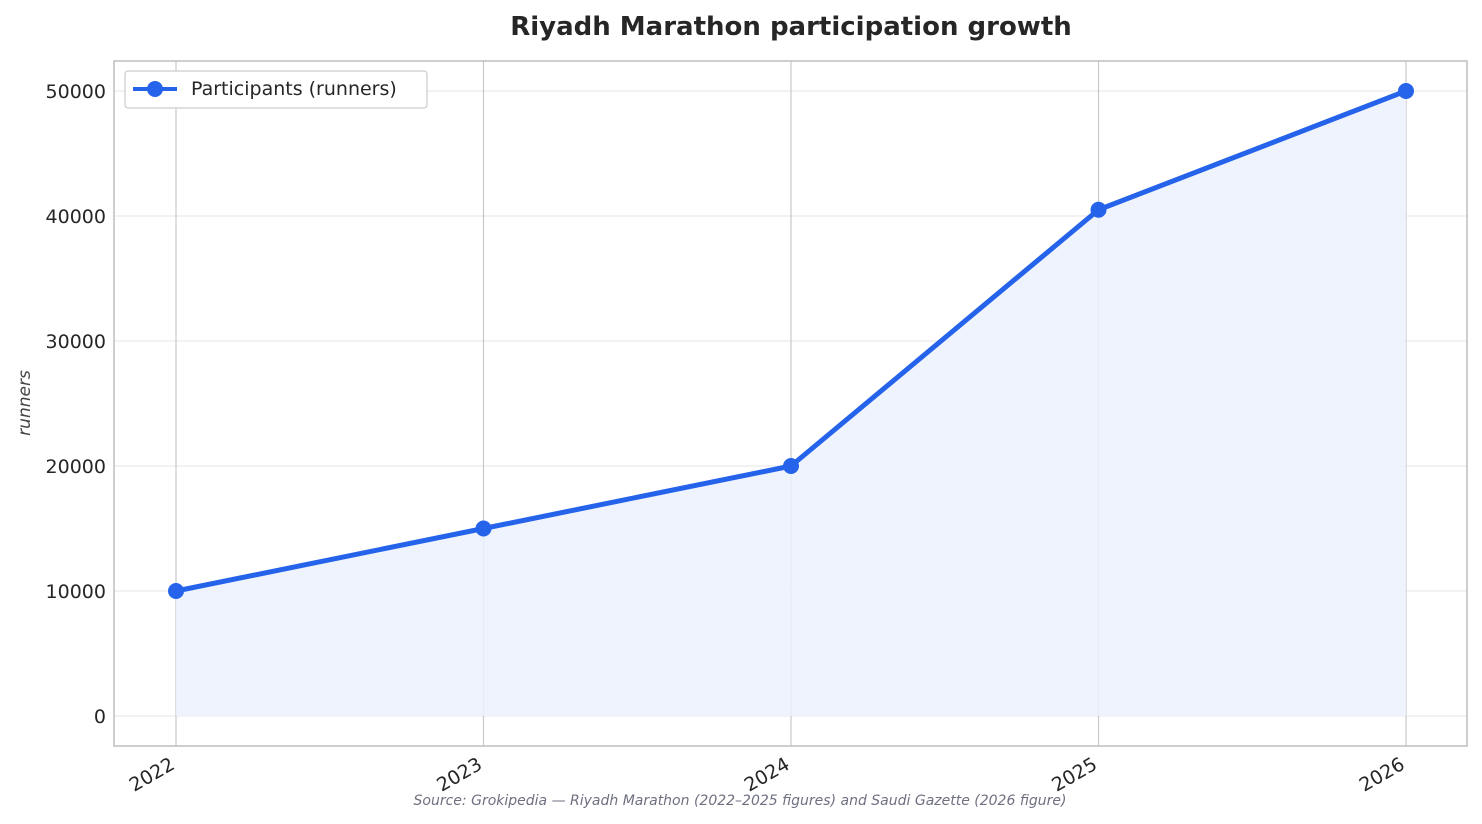 The image size is (1482, 824). I want to click on y-tick-label: 10000, so click(76, 592).